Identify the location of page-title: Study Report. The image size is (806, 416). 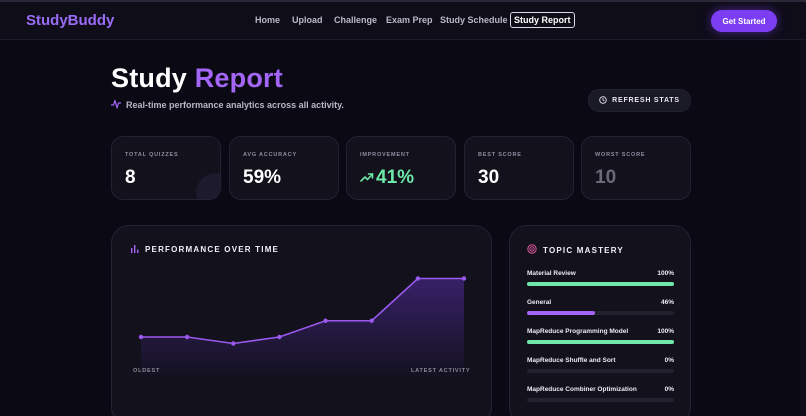
(197, 78).